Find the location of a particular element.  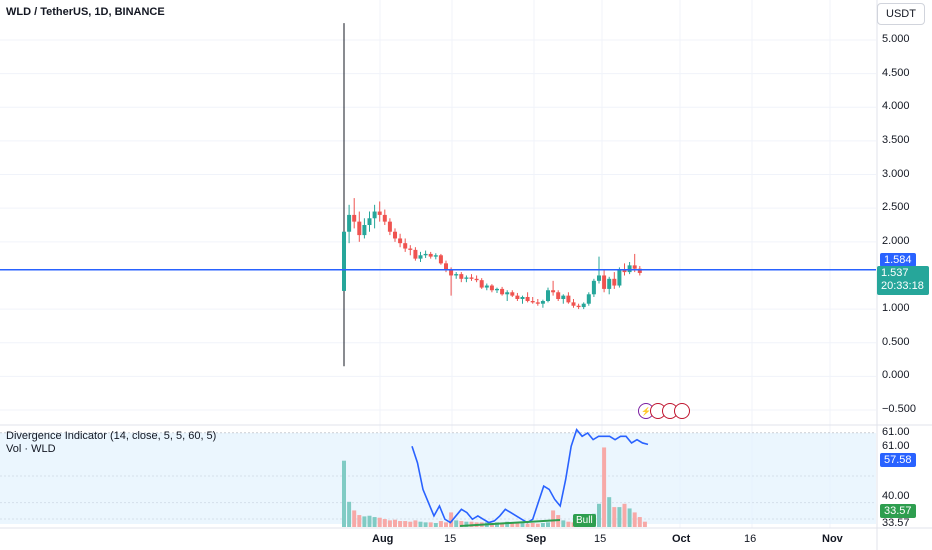

price-tag-top: 1.584 is located at coordinates (898, 260).